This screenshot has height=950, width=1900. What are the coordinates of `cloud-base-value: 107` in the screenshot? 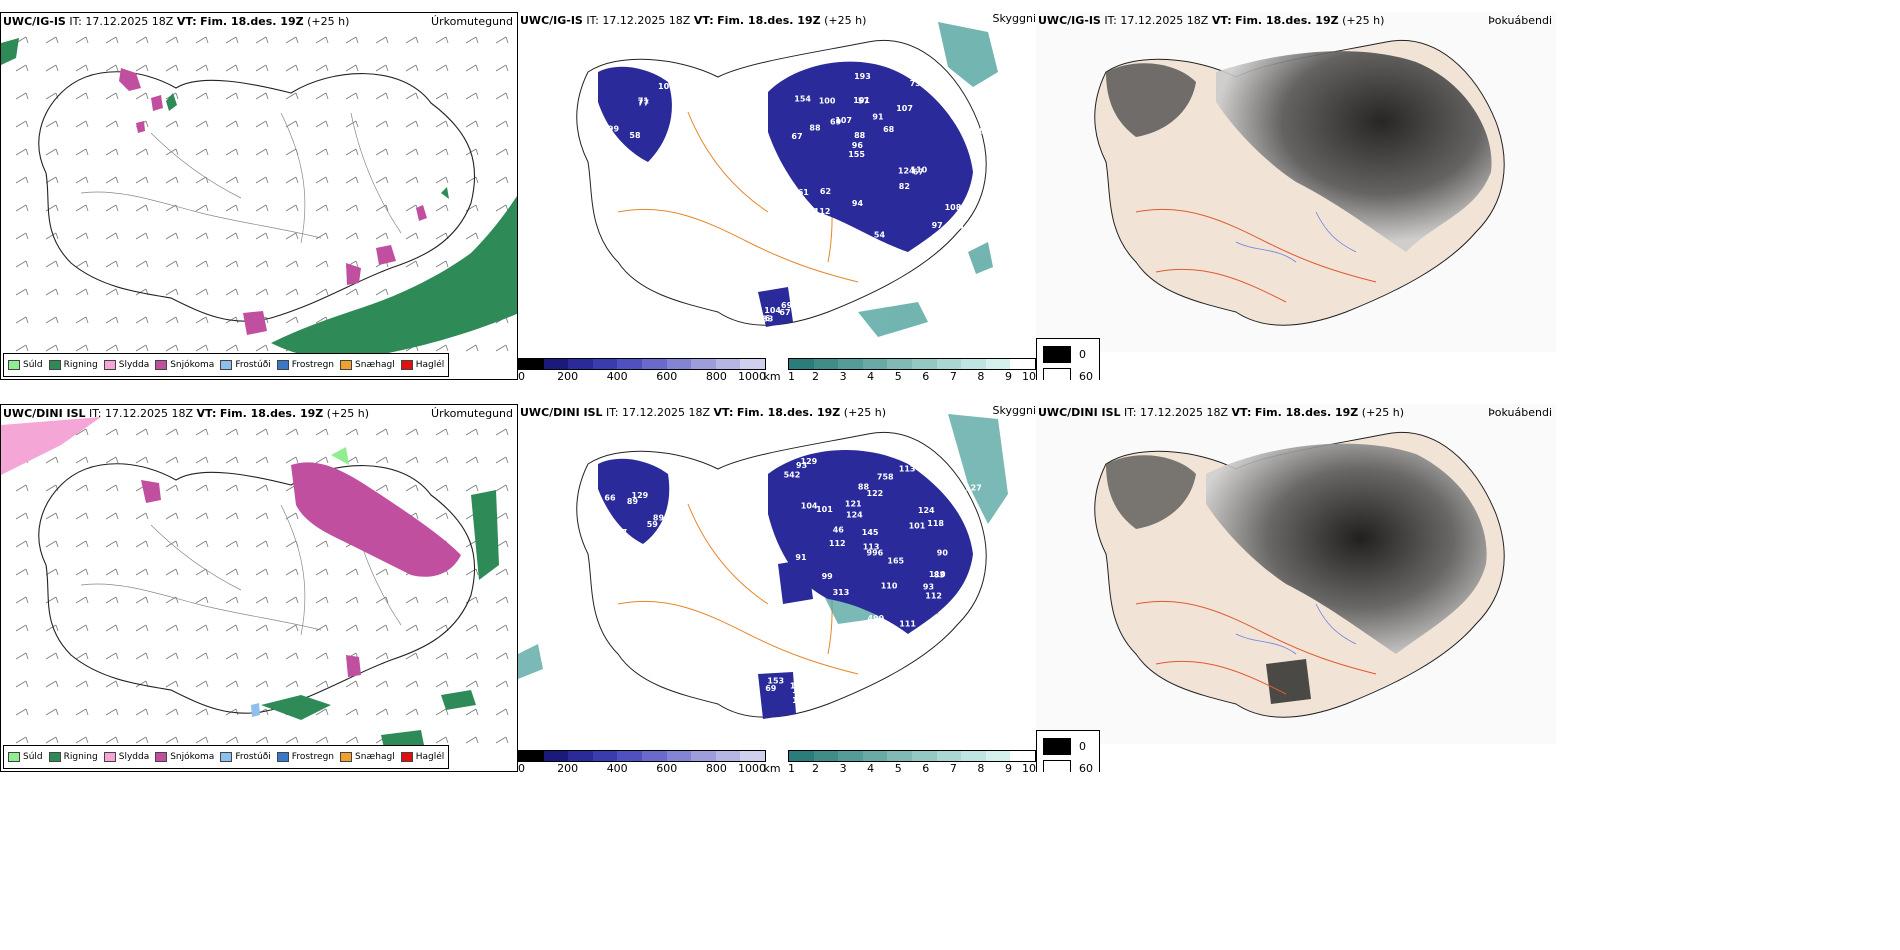 It's located at (843, 120).